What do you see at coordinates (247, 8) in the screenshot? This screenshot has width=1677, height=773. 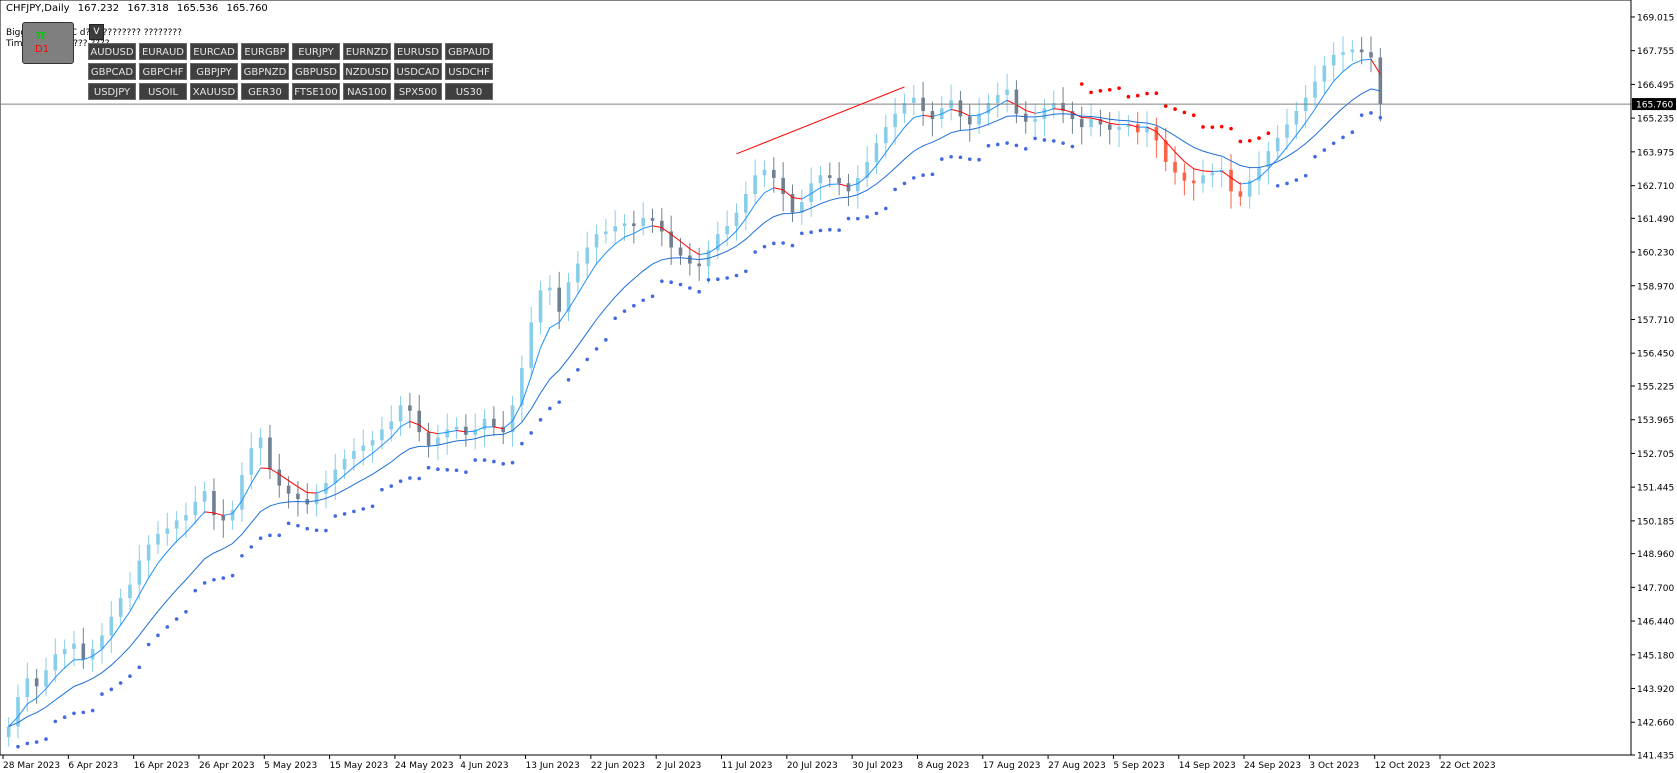 I see `close-price: 165.760` at bounding box center [247, 8].